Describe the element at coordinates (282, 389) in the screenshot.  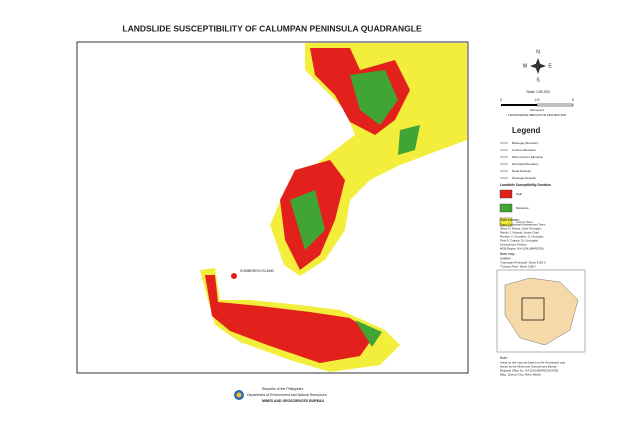
I see `footer-line: Republic of the Philippines` at that location.